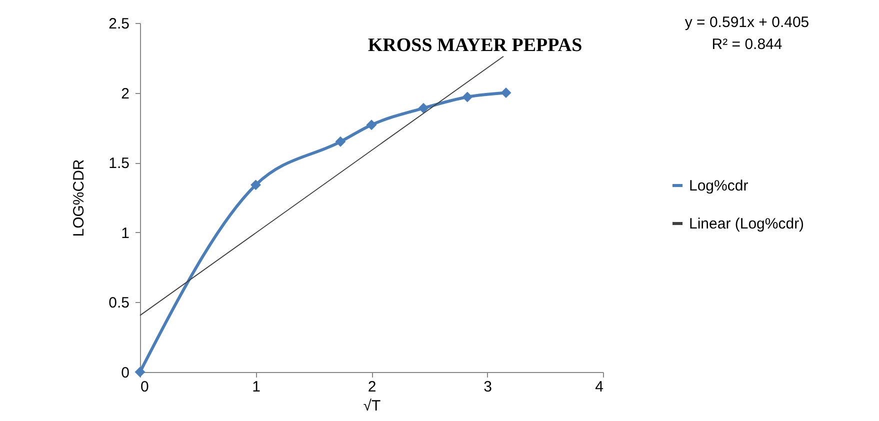 The image size is (879, 421). I want to click on text: R² = 0.844, so click(747, 44).